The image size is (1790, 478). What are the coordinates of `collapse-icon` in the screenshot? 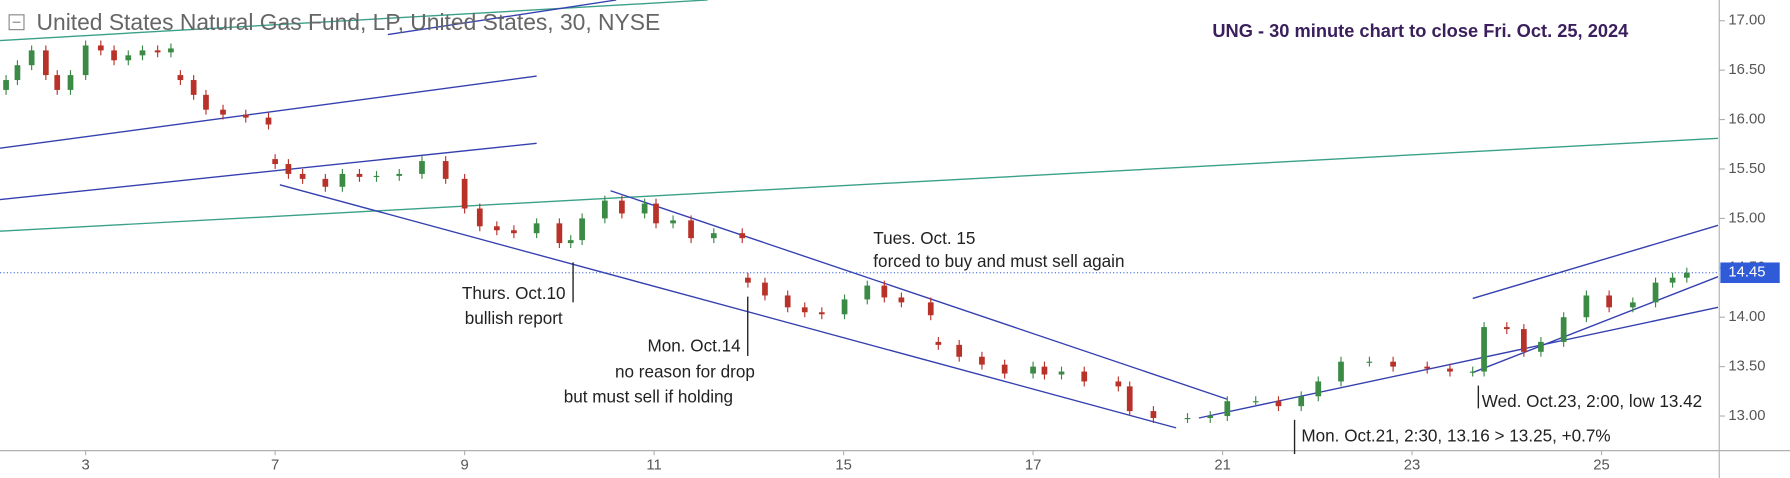 It's located at (16, 22).